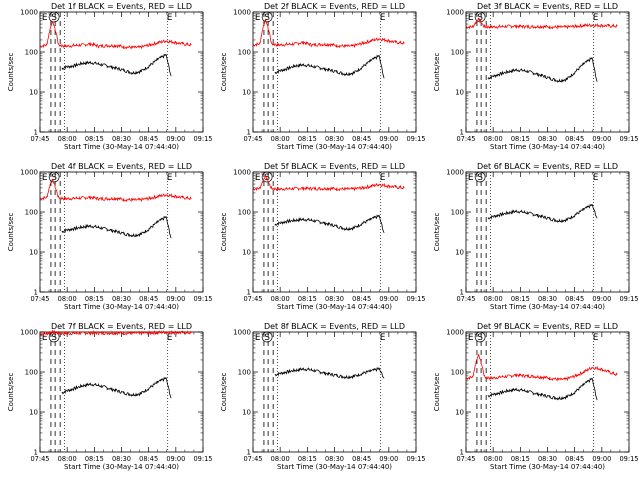 The image size is (640, 484). What do you see at coordinates (547, 326) in the screenshot?
I see `chart-title: Det 9f BLACK = Events, RED = LLD` at bounding box center [547, 326].